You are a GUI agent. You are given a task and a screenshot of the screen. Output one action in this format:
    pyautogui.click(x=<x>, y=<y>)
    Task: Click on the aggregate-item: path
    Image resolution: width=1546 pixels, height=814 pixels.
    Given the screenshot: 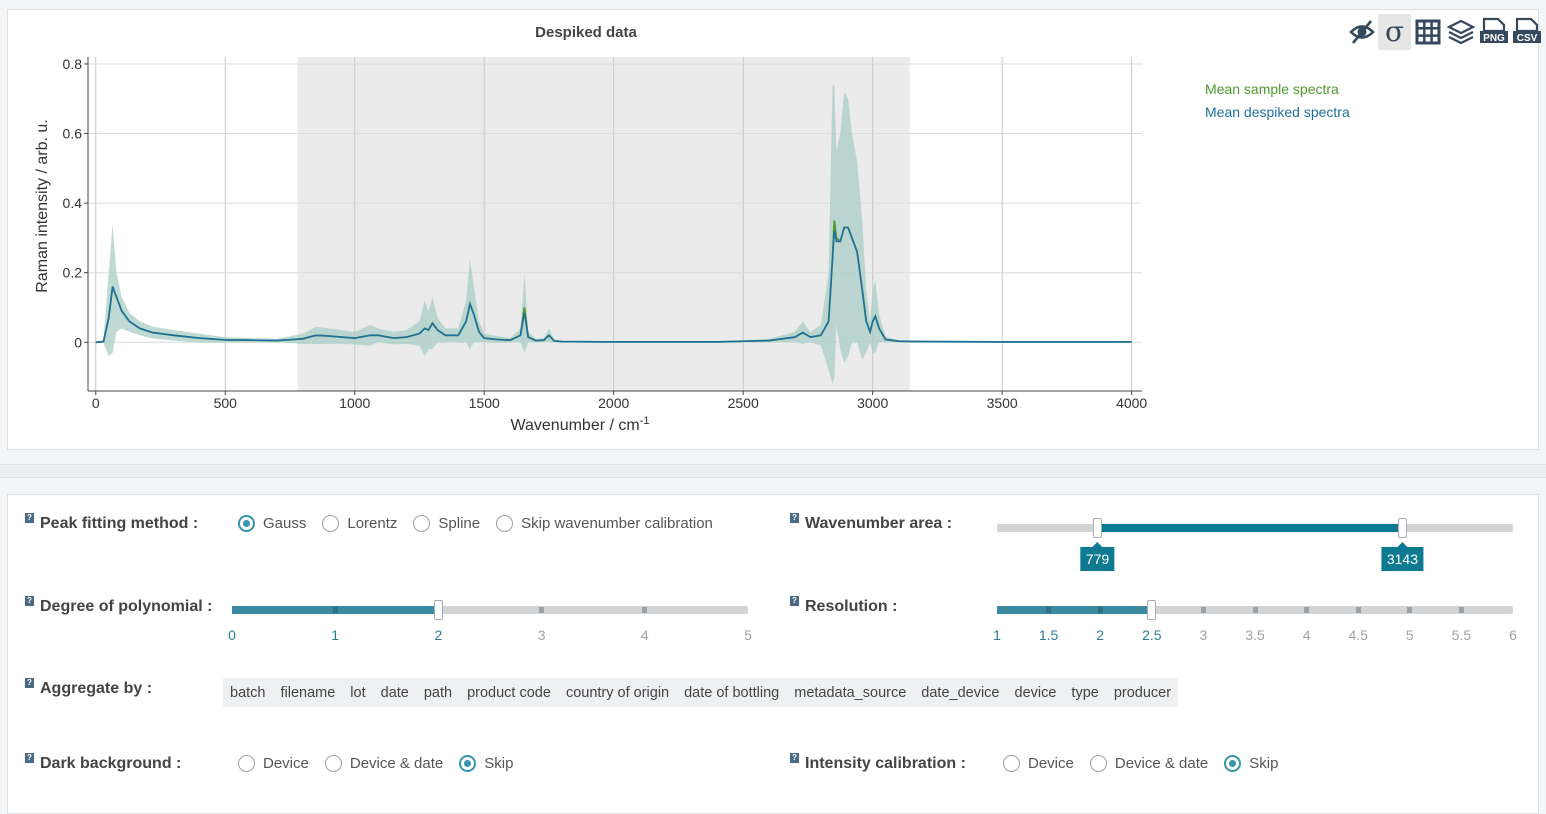 What is the action you would take?
    pyautogui.click(x=438, y=692)
    